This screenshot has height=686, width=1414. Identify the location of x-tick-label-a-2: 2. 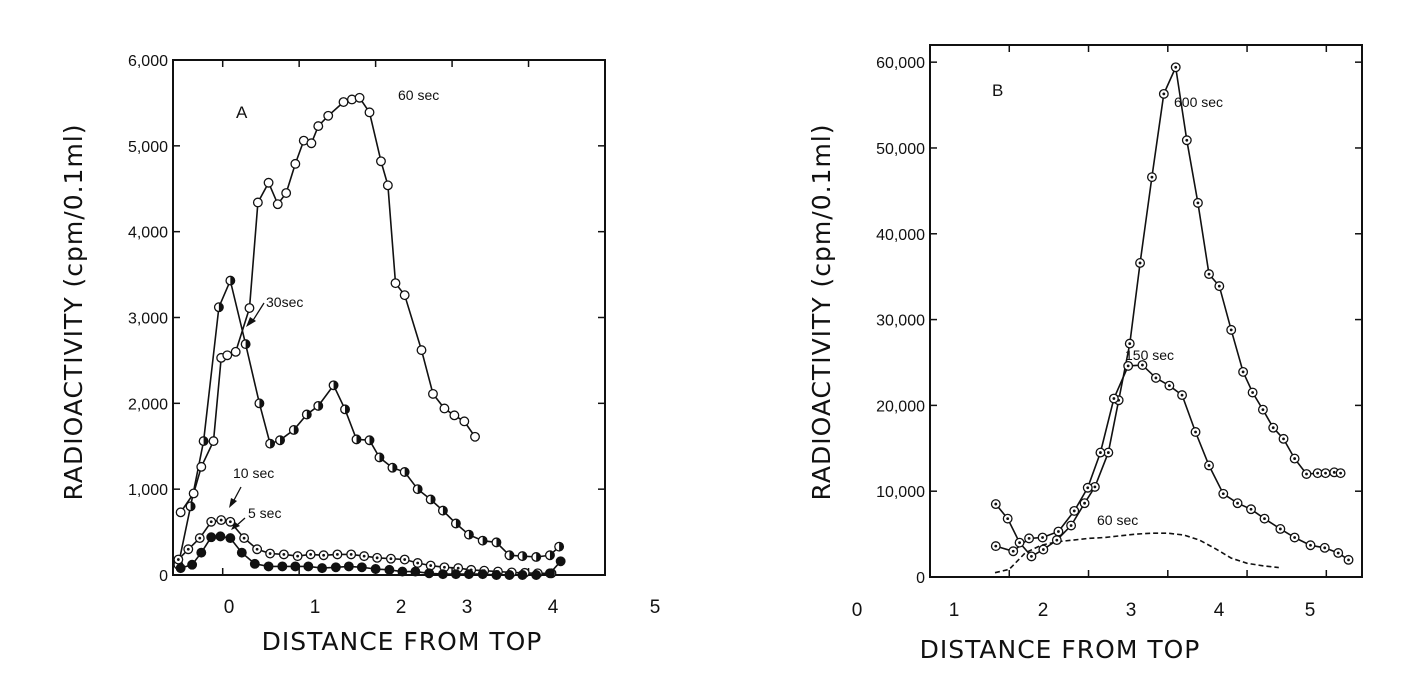
(401, 607).